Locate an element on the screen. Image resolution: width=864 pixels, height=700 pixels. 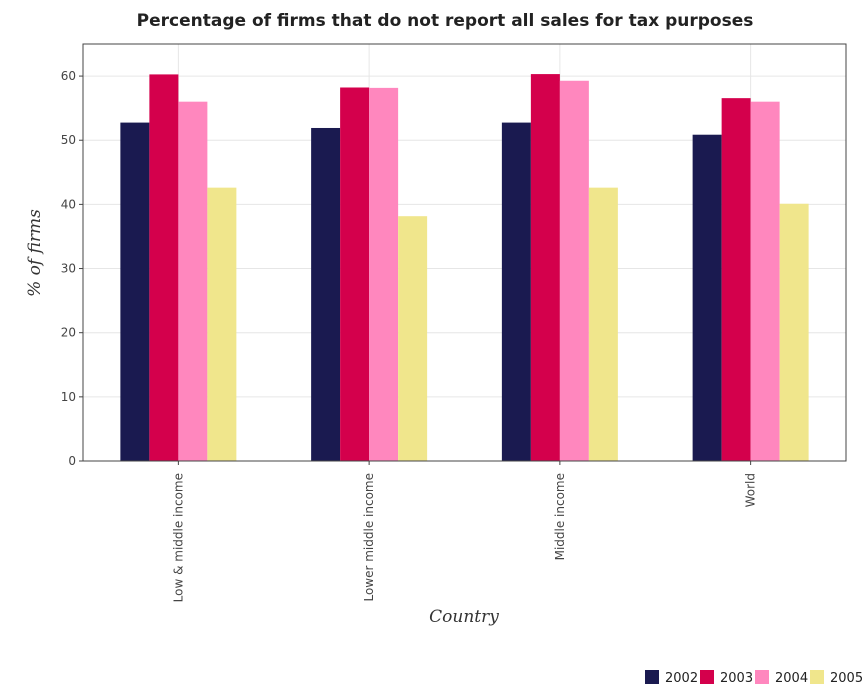
y-axis-label: % of firms is located at coordinates (35, 253).